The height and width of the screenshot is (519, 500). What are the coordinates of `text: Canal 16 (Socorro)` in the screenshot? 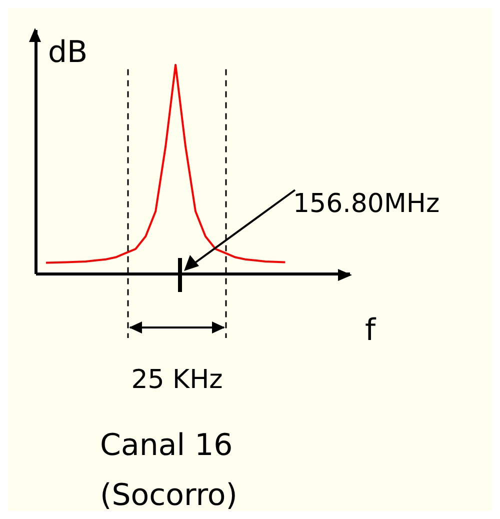 It's located at (169, 470).